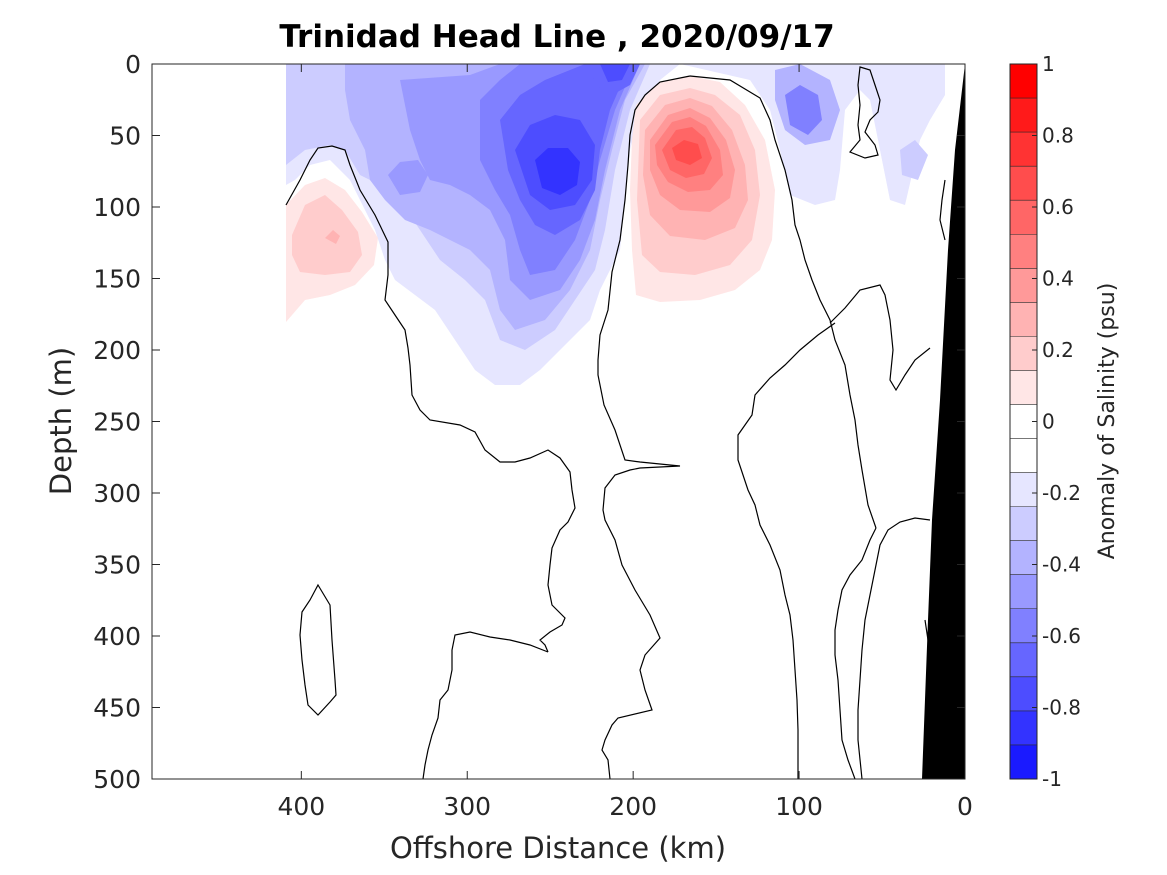 Image resolution: width=1167 pixels, height=875 pixels. I want to click on negative-region-east-core, so click(803, 110).